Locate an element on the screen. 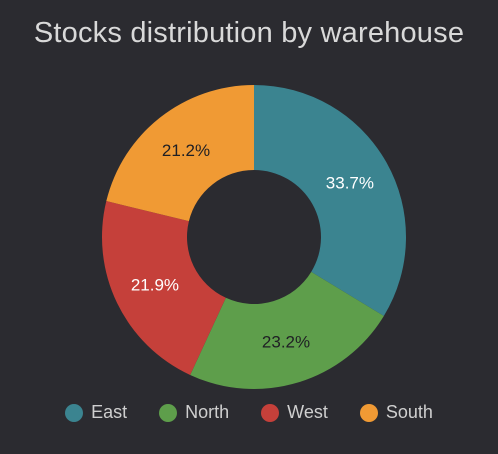 This screenshot has height=454, width=498. data-label-south: 21.2% is located at coordinates (186, 150).